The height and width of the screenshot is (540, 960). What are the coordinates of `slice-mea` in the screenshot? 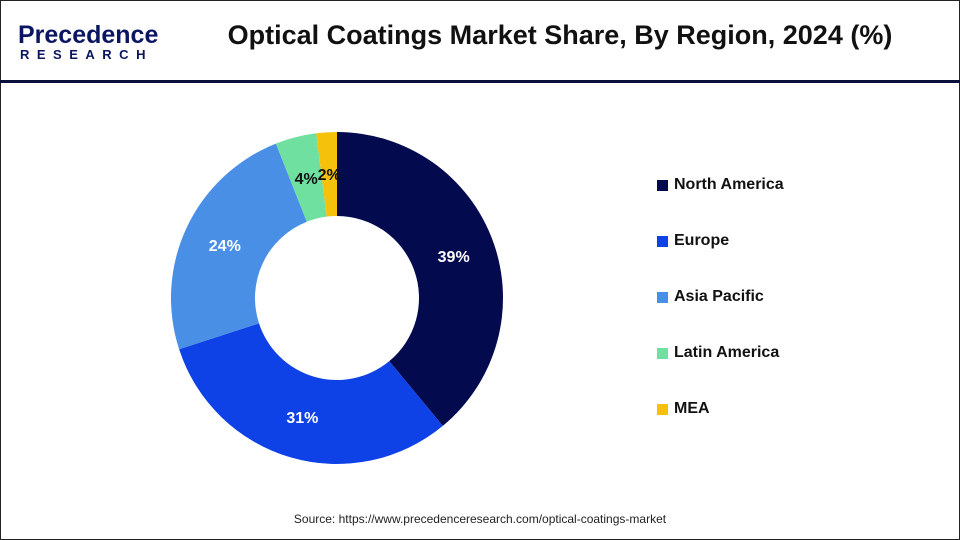 It's located at (326, 174).